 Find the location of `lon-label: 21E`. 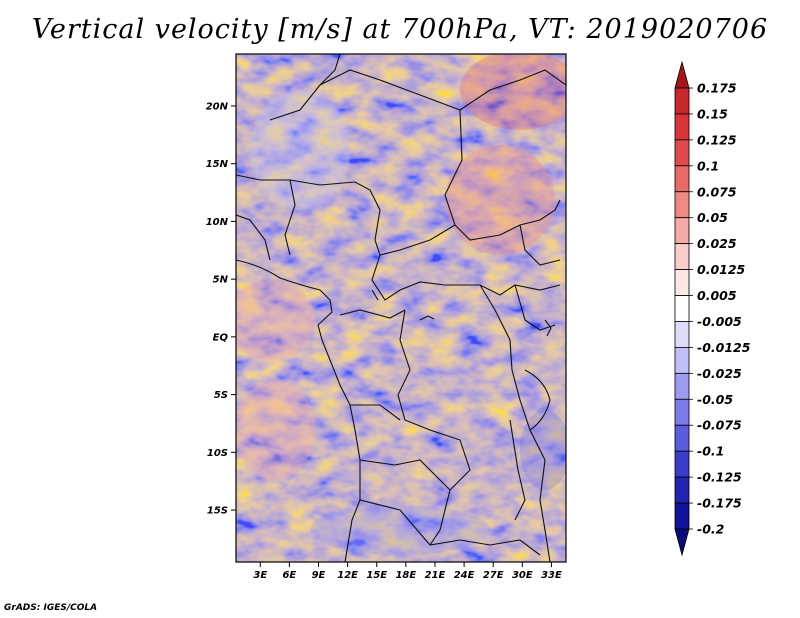

lon-label: 21E is located at coordinates (435, 575).